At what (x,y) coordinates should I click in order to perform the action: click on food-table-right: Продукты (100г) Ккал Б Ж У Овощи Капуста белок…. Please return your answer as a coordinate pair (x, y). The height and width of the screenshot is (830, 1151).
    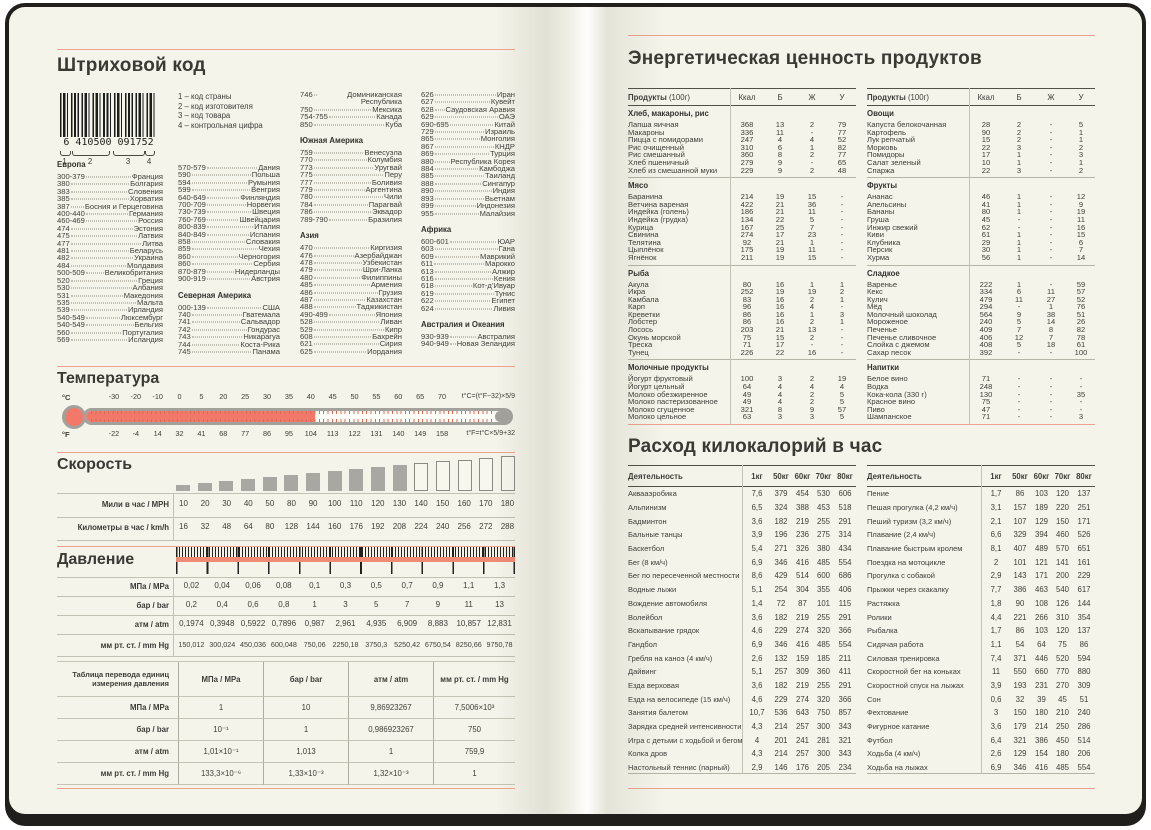
    Looking at the image, I should click on (981, 256).